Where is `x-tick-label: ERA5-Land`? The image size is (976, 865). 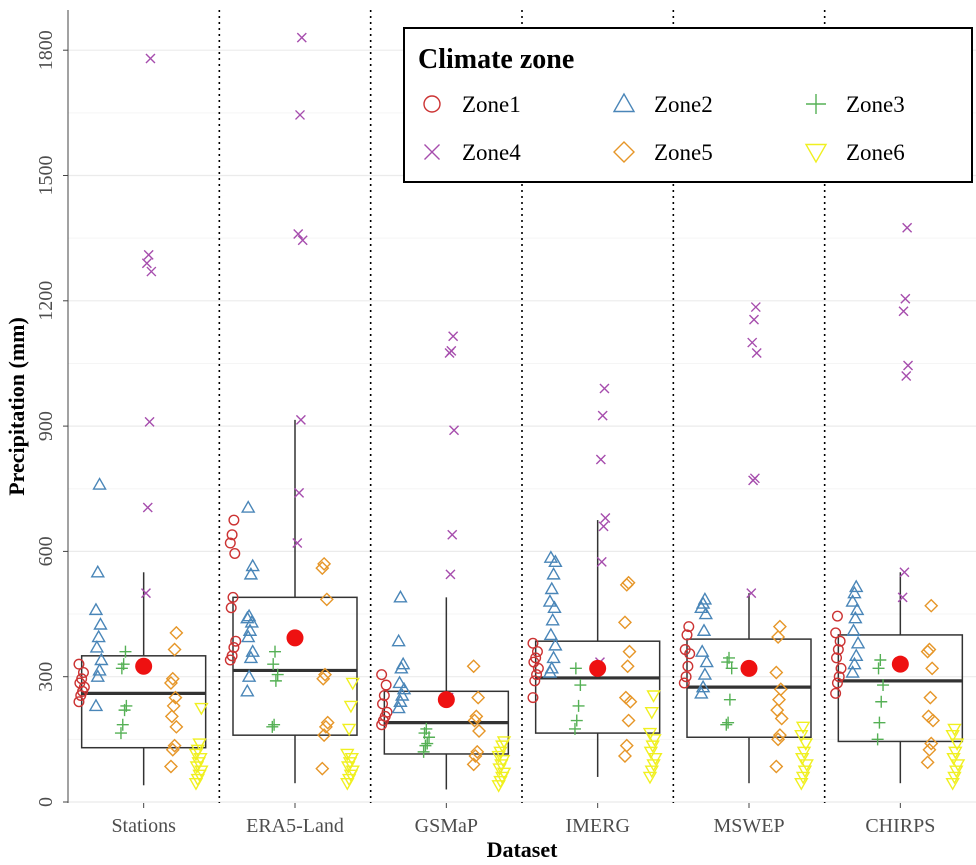 x-tick-label: ERA5-Land is located at coordinates (295, 826).